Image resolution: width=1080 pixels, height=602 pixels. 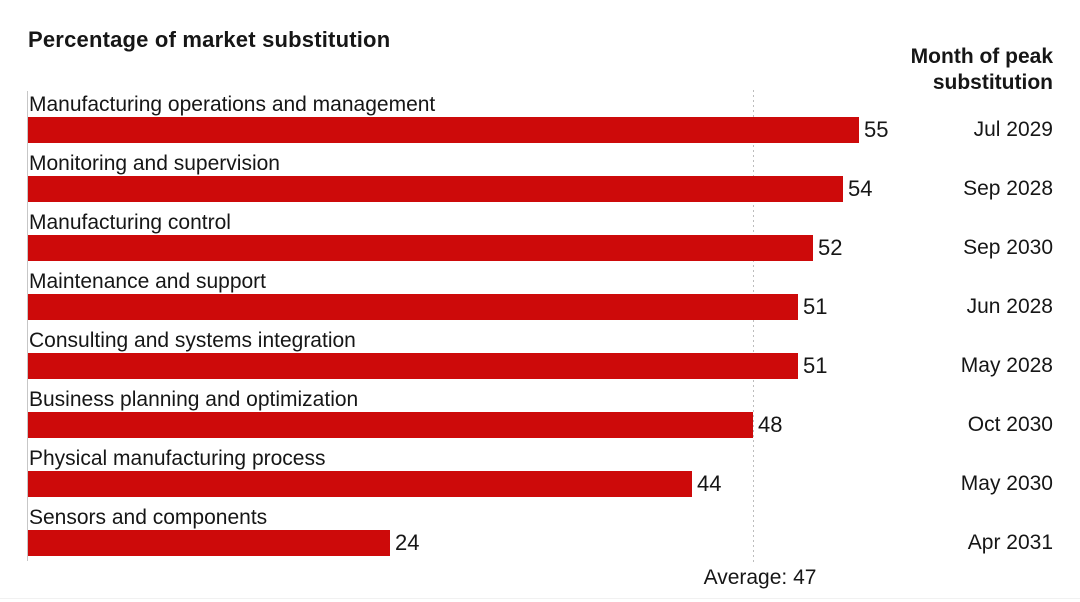 I want to click on value-label: 54, so click(x=860, y=188).